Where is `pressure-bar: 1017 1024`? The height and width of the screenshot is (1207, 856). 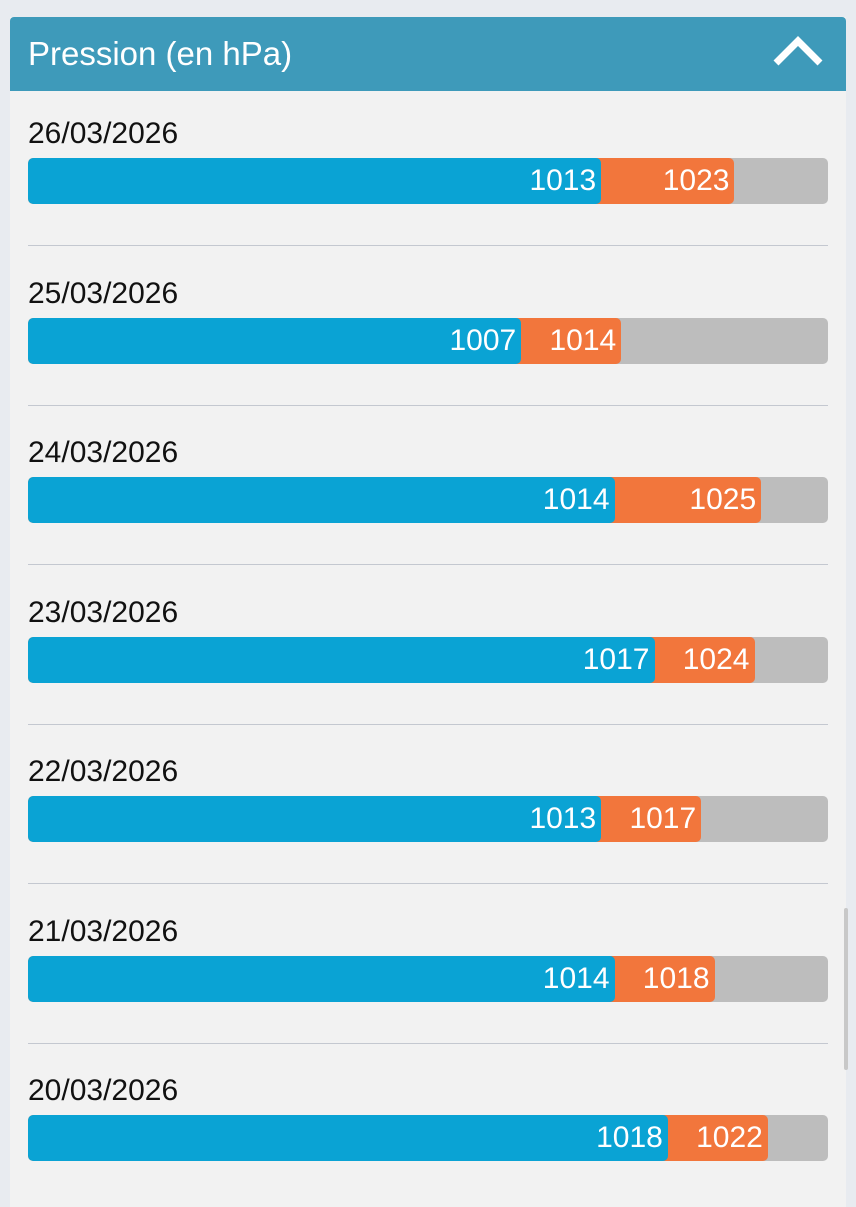 pressure-bar: 1017 1024 is located at coordinates (428, 659).